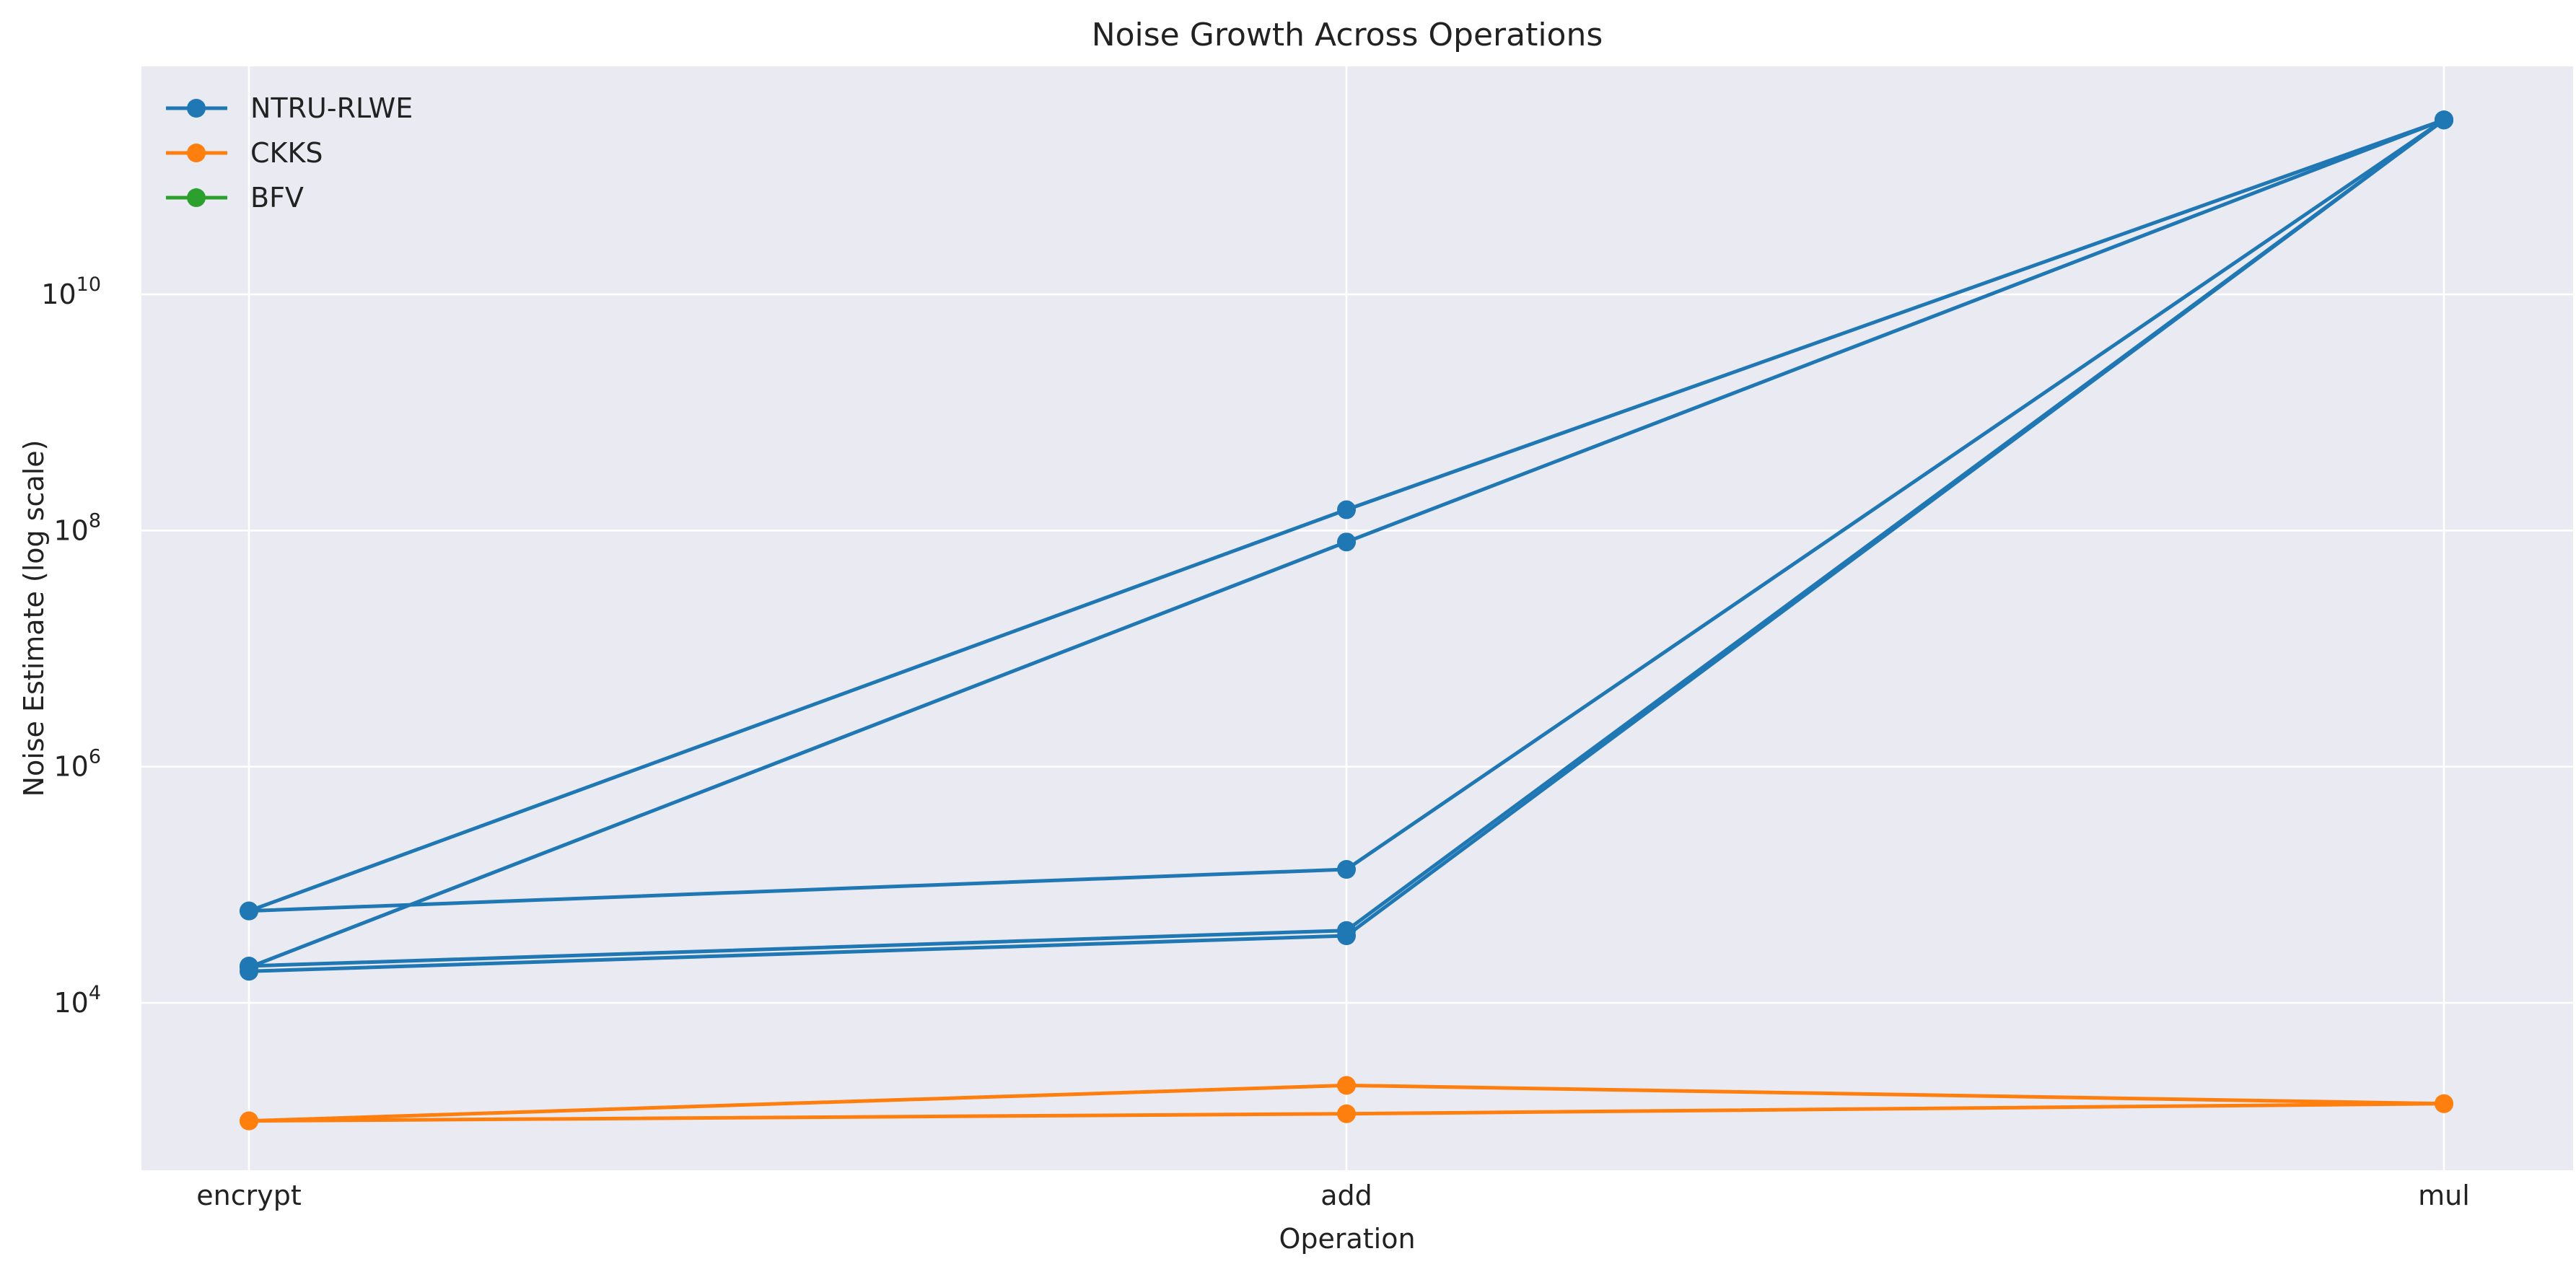 Image resolution: width=2576 pixels, height=1277 pixels. I want to click on y-tick-label: 10⁸, so click(77, 527).